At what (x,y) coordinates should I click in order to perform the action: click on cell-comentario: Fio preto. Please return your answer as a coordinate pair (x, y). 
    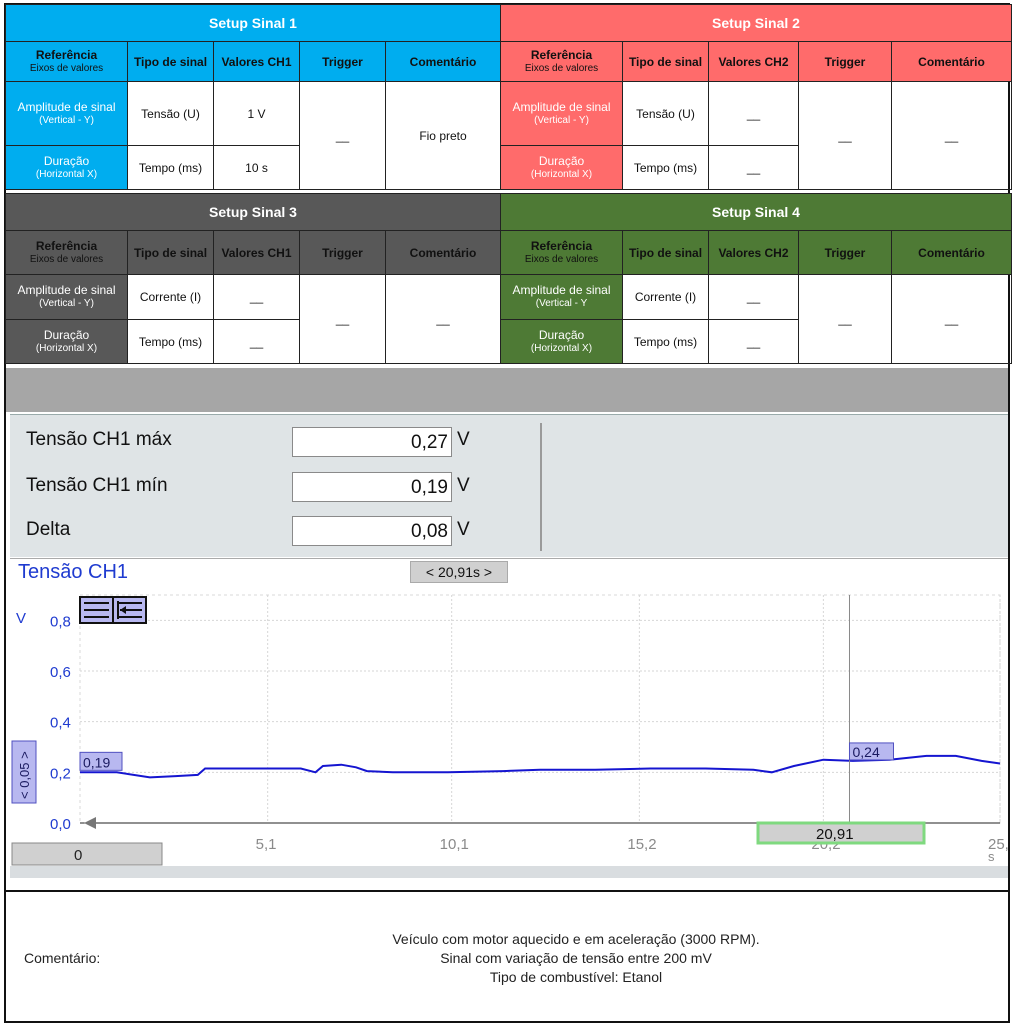
    Looking at the image, I should click on (443, 135).